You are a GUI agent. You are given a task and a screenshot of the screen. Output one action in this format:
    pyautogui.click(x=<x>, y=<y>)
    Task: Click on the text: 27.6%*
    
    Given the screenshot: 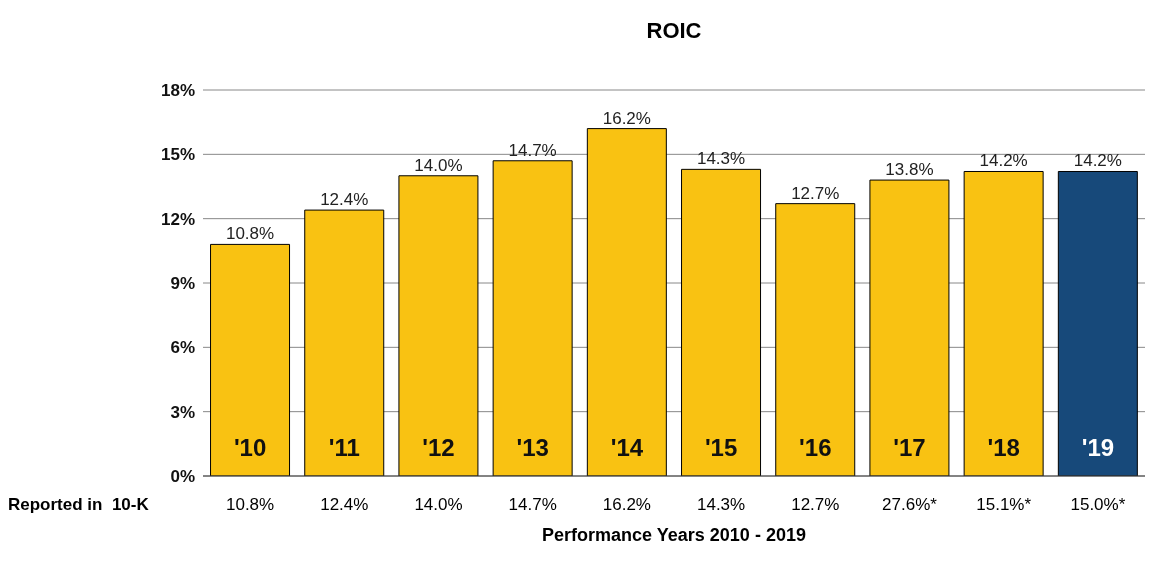 What is the action you would take?
    pyautogui.click(x=909, y=505)
    